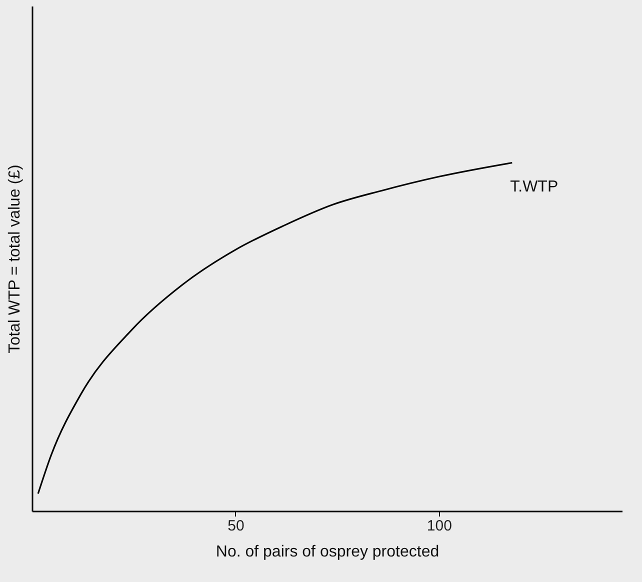 The height and width of the screenshot is (582, 642). I want to click on x-axis-title: No. of pairs of osprey protected, so click(328, 552).